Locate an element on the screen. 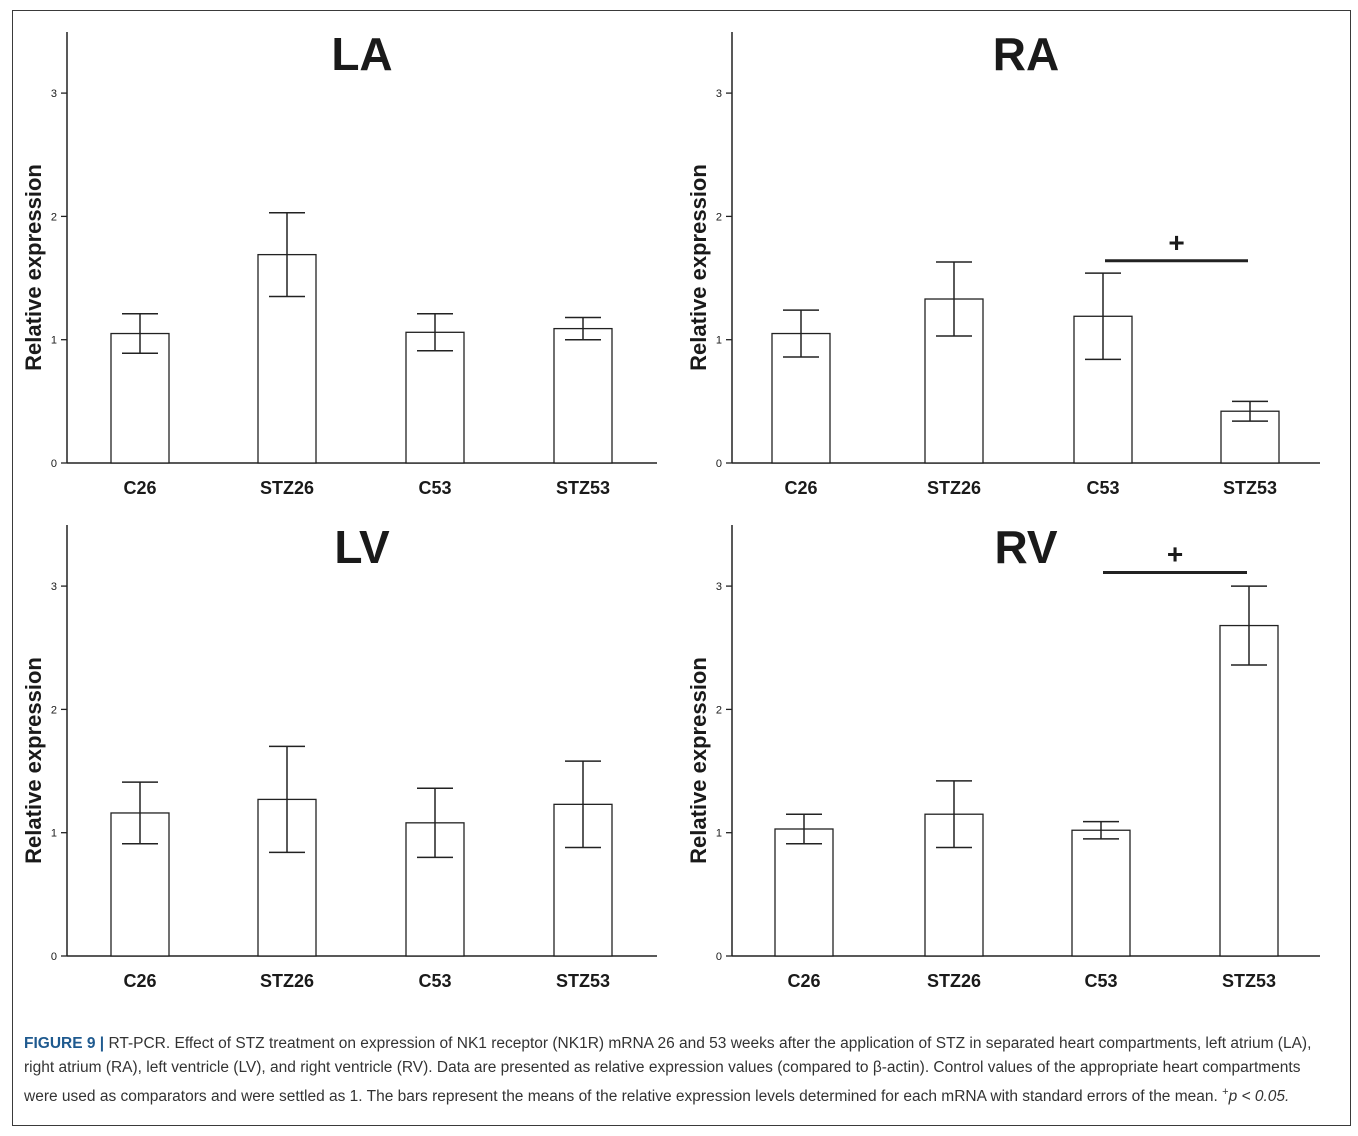 This screenshot has height=1136, width=1358. caption-p-value: p < 0.05. is located at coordinates (1259, 1097).